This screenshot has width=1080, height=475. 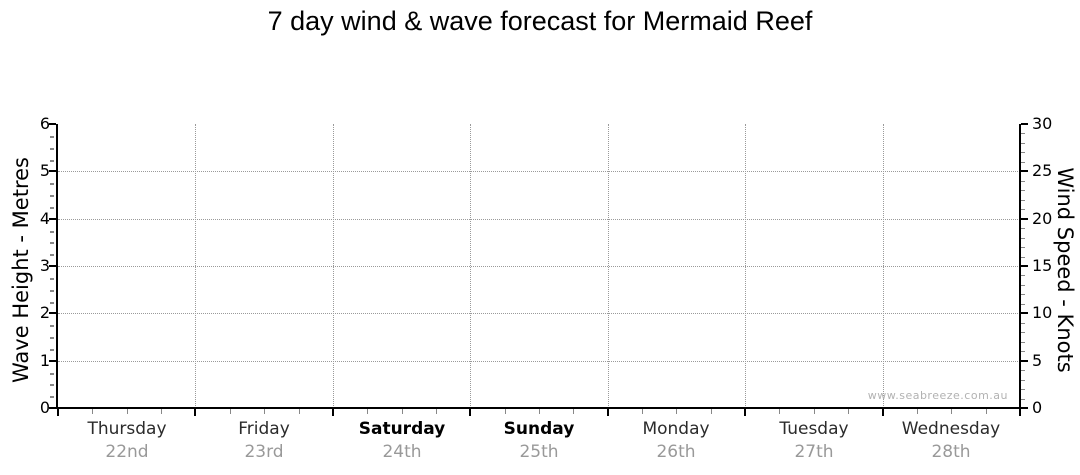 I want to click on day-date-label: 25th, so click(x=539, y=452).